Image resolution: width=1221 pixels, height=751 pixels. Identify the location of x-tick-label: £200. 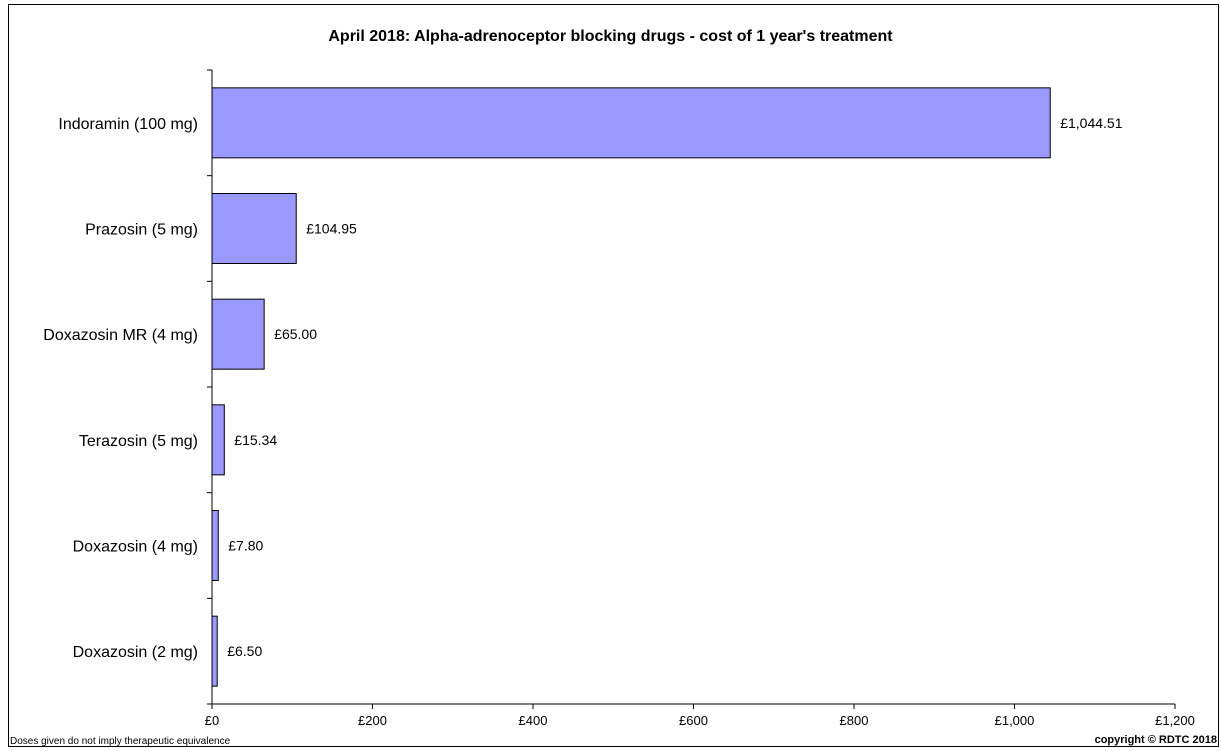
(372, 720).